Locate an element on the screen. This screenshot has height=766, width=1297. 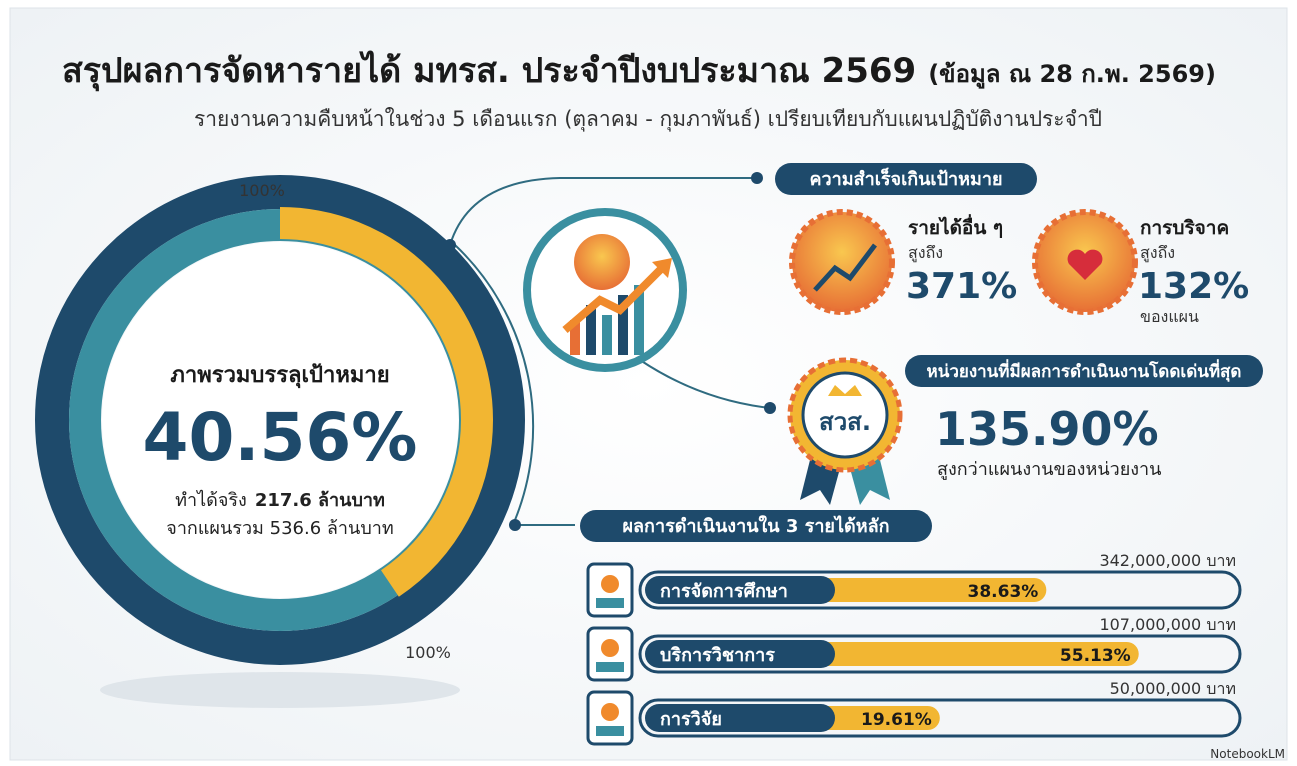
item-name: รายได้อื่น ๆ is located at coordinates (955, 226).